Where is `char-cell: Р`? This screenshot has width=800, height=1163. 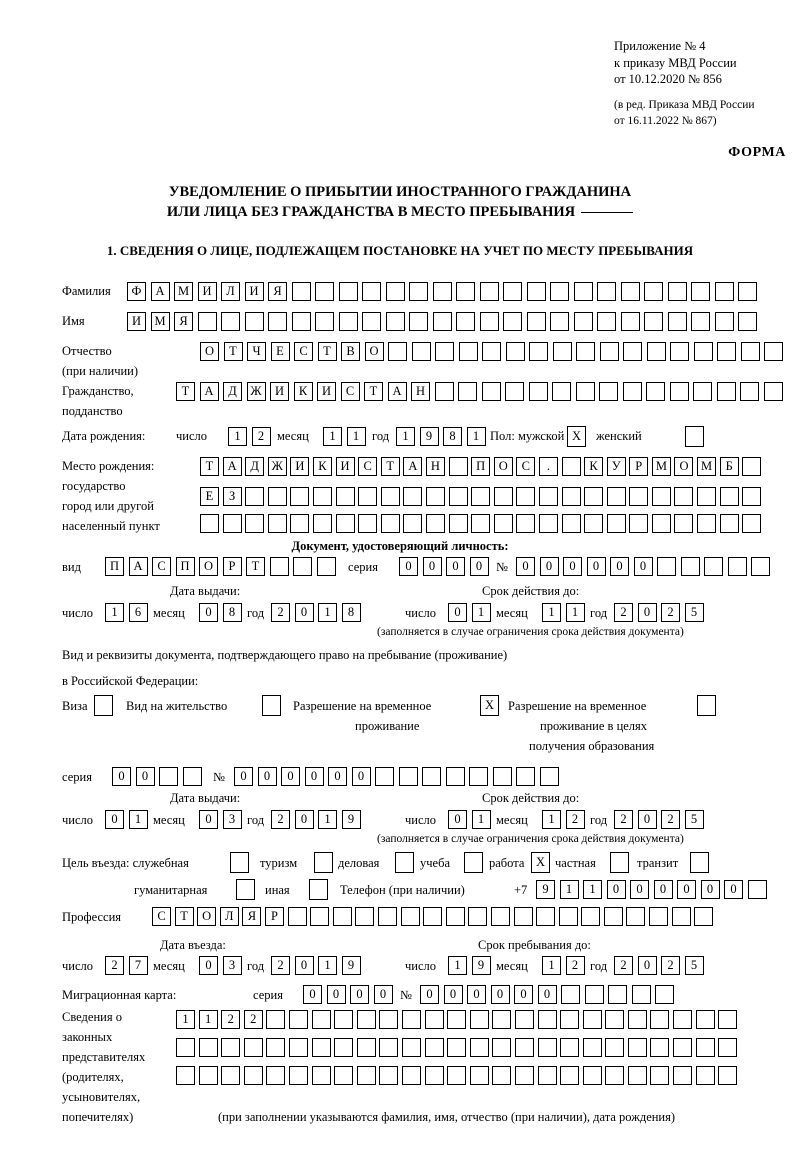 char-cell: Р is located at coordinates (639, 466).